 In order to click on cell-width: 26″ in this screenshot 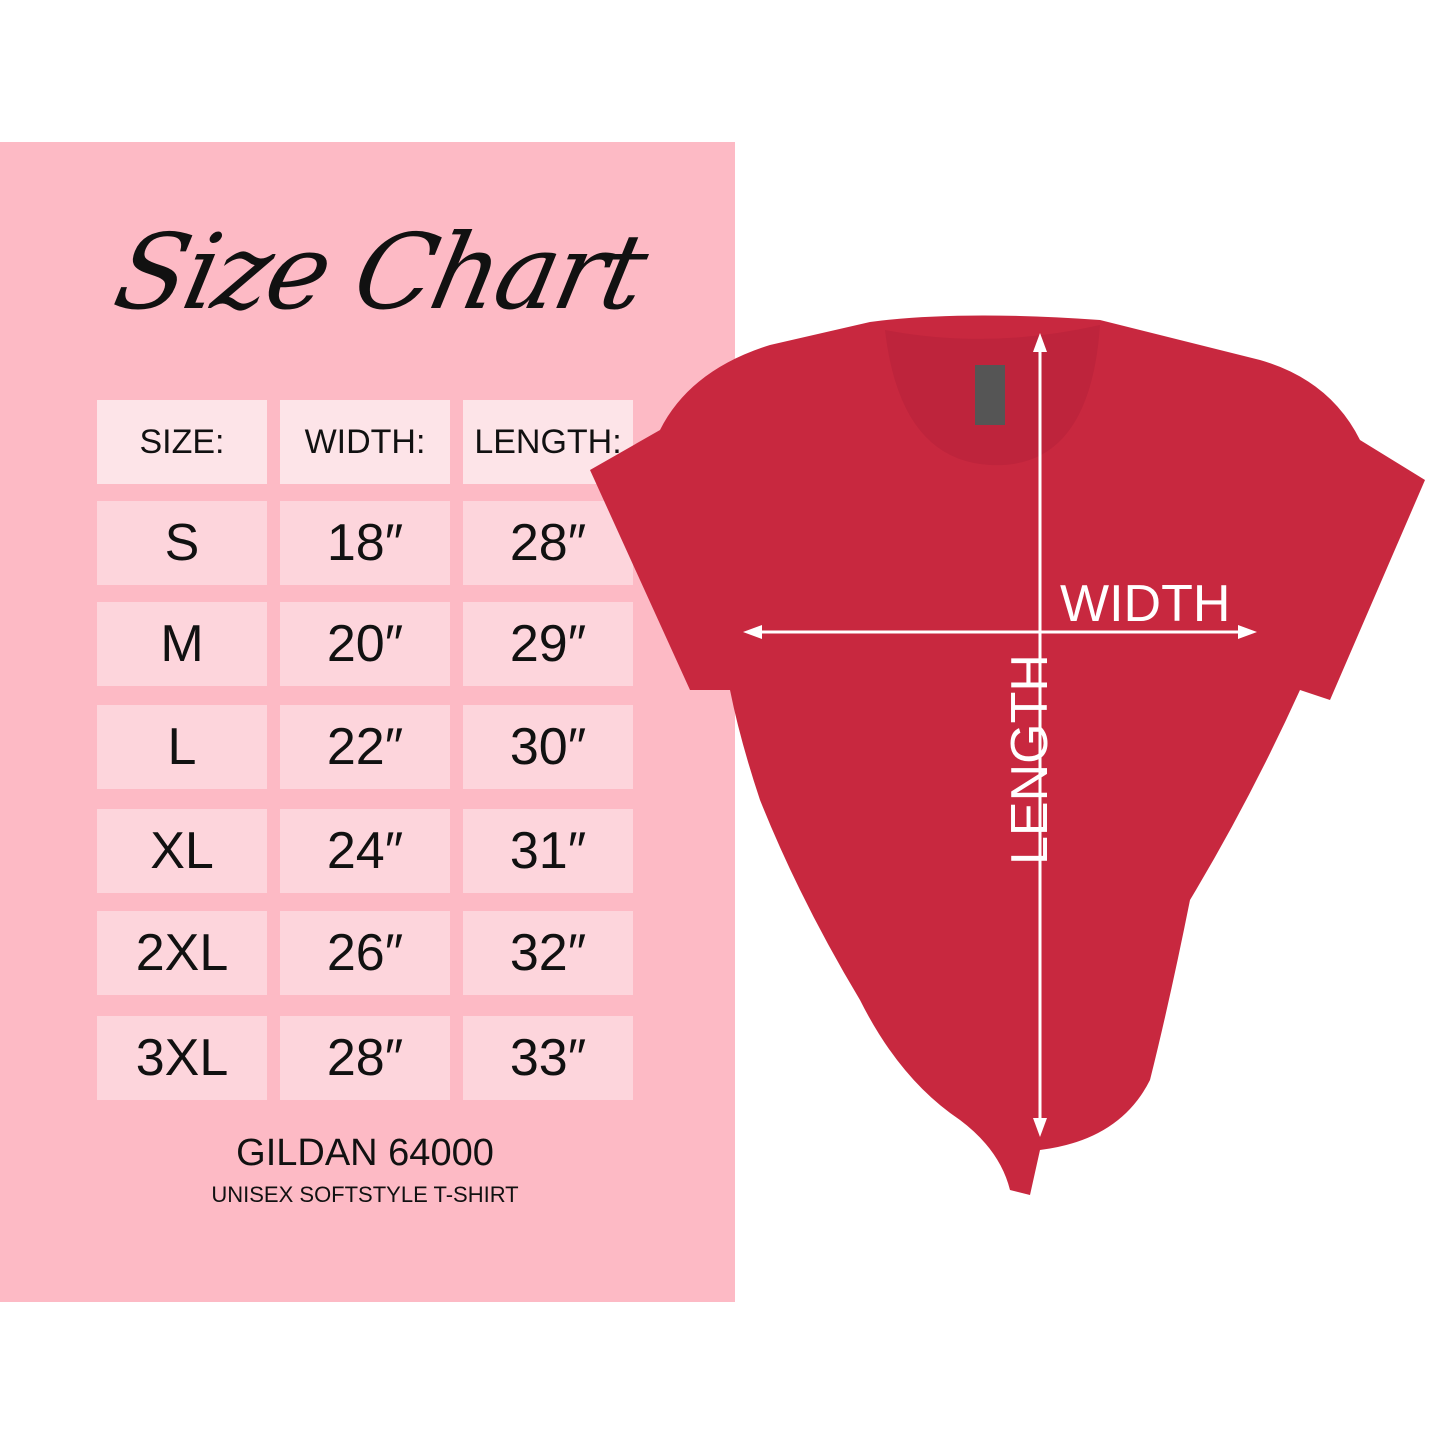, I will do `click(365, 953)`.